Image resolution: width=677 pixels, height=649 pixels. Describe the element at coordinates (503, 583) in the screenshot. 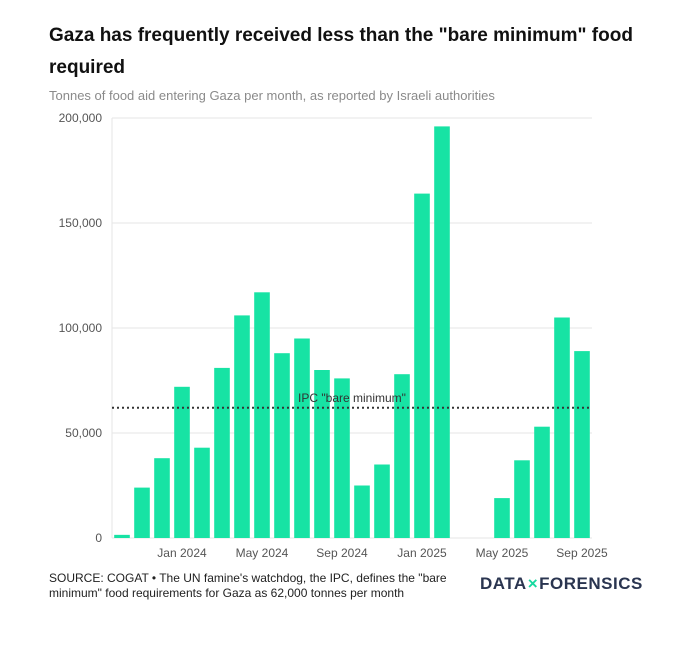

I see `brand-logo-left: DATA` at that location.